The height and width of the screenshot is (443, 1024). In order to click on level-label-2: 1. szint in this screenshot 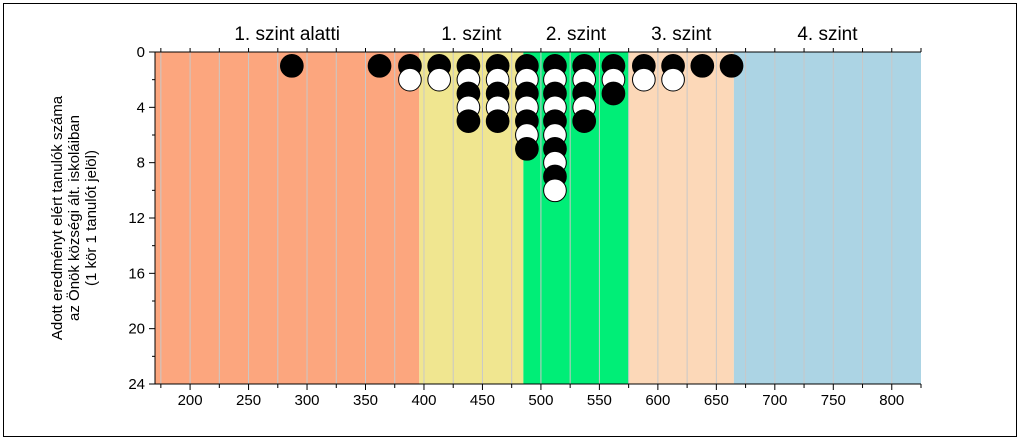, I will do `click(471, 34)`.